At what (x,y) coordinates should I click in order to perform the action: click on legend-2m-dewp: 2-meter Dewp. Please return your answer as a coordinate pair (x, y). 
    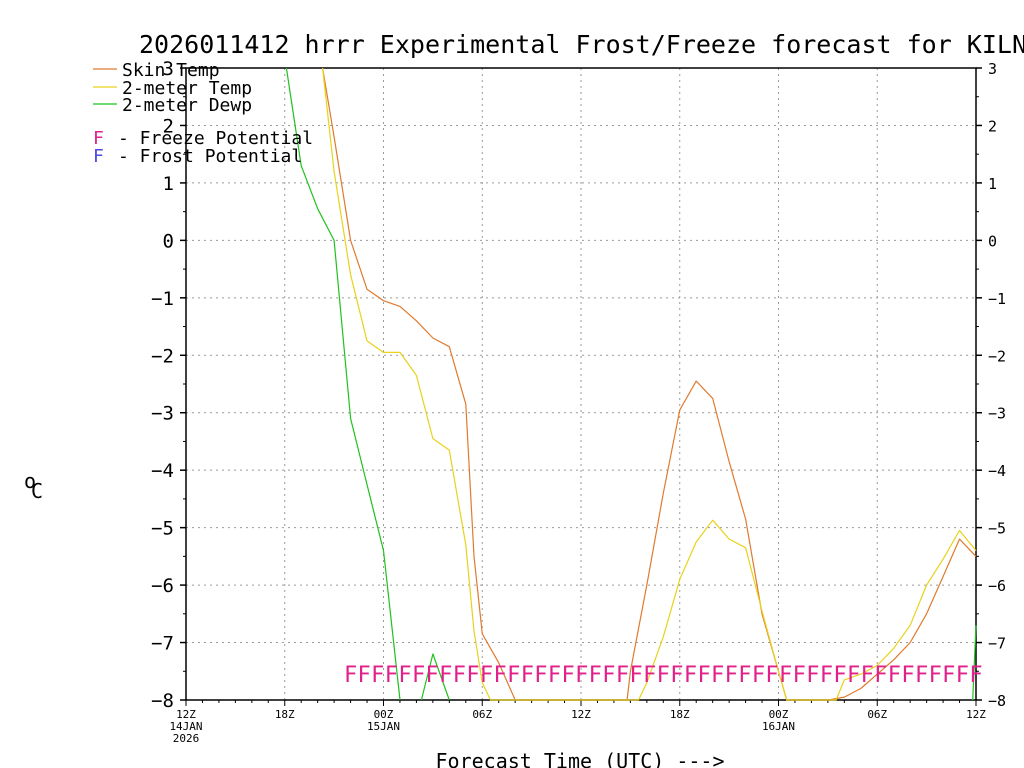
    Looking at the image, I should click on (187, 105).